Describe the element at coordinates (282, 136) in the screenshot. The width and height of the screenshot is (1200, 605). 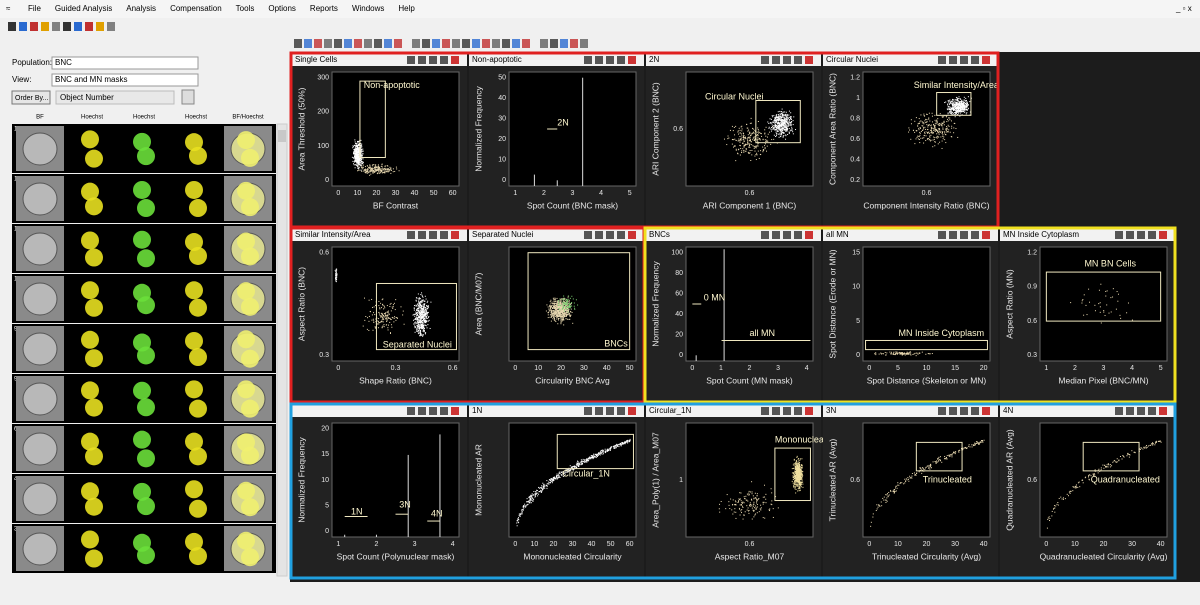
I see `scroll-thumb` at that location.